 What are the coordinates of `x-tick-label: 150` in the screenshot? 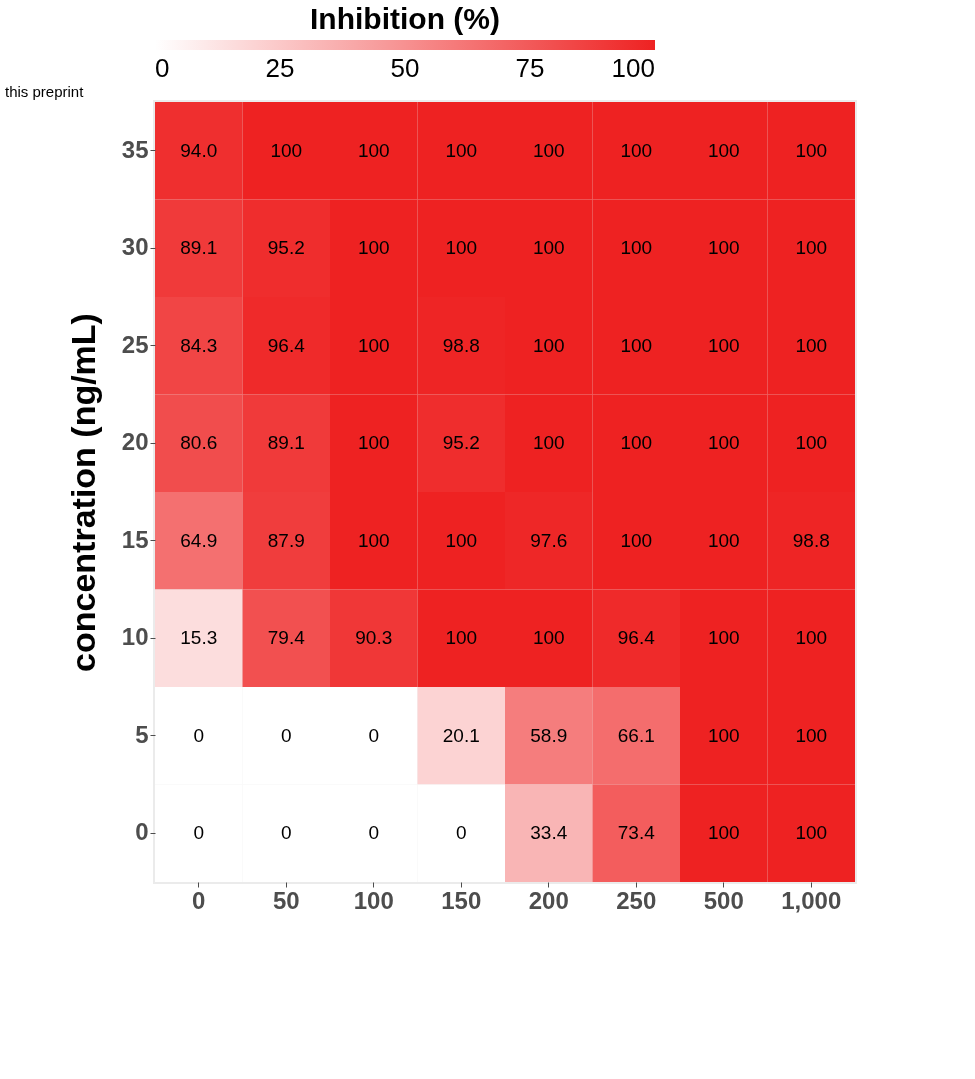 It's located at (461, 900).